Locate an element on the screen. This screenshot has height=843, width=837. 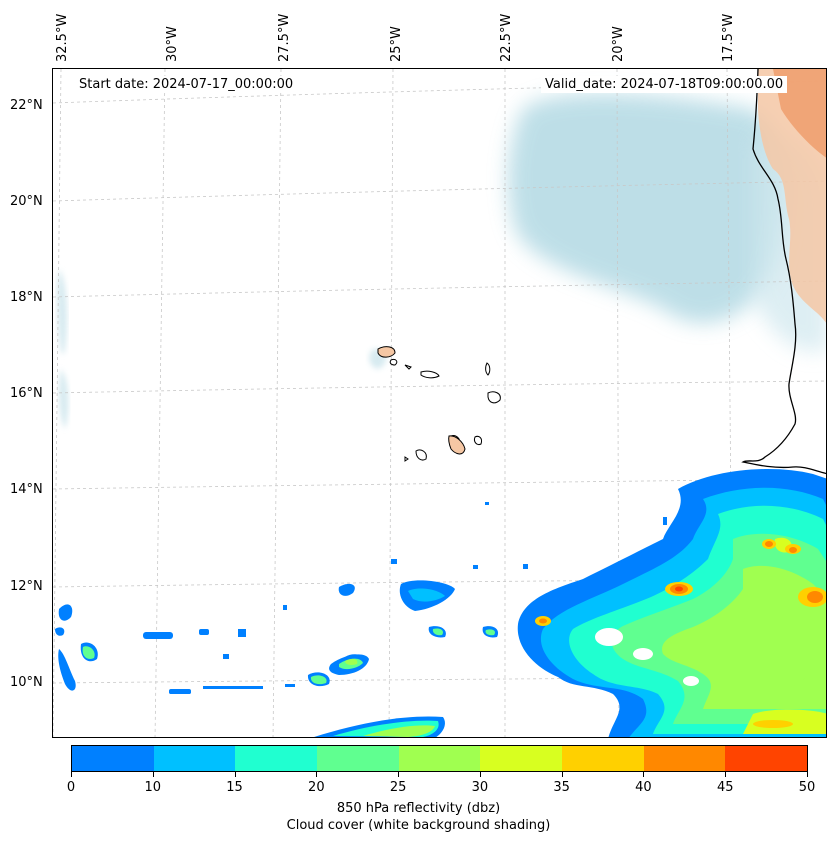
lat-label-18n: 18°N is located at coordinates (26, 297).